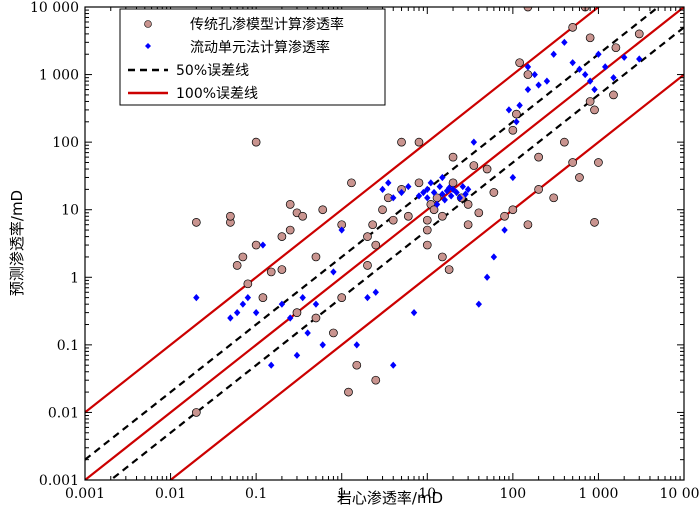 The width and height of the screenshot is (700, 531). What do you see at coordinates (427, 494) in the screenshot?
I see `x-tick-label: 10` at bounding box center [427, 494].